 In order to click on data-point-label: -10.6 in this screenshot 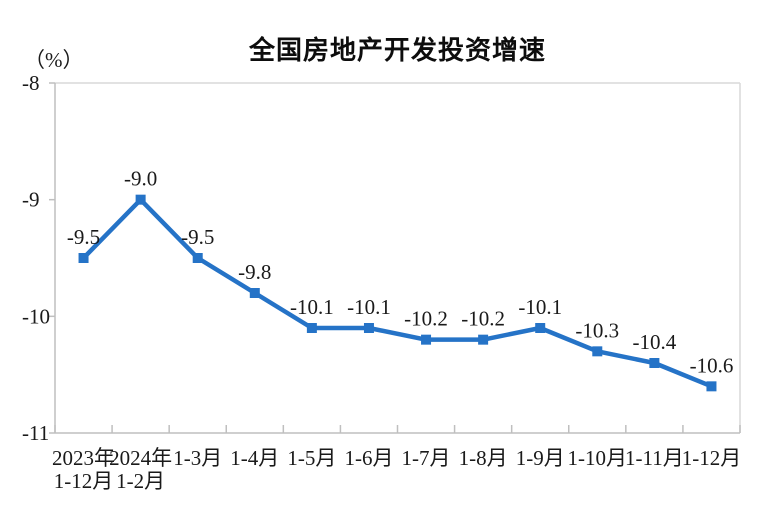, I will do `click(712, 365)`.